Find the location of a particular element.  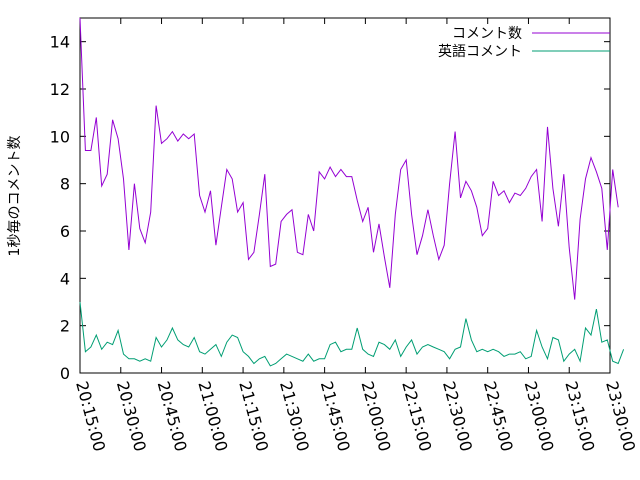

x-tick-label: 23:00:00 is located at coordinates (539, 416).